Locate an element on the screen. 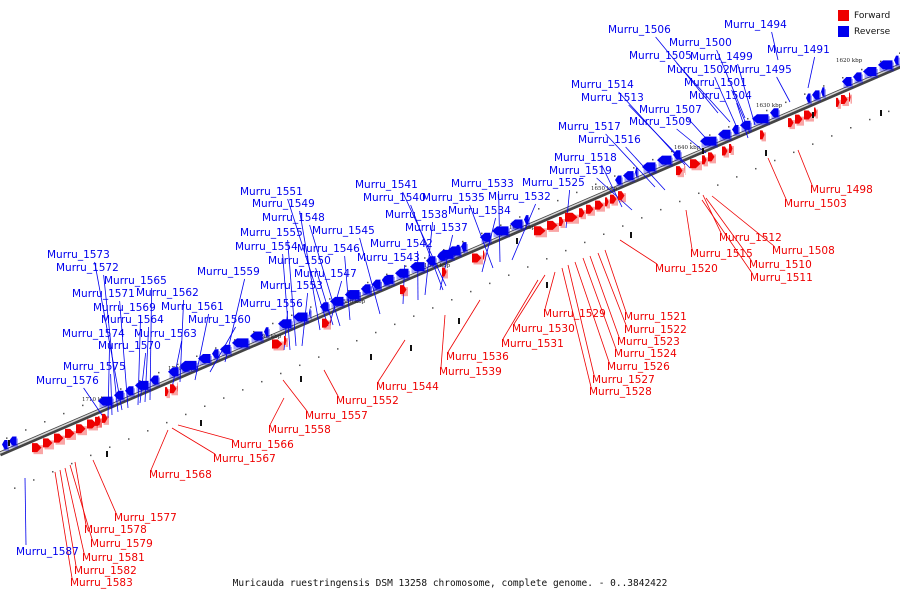 This screenshot has width=900, height=600. gene-label-murru-1538: Murru_1538 is located at coordinates (416, 215).